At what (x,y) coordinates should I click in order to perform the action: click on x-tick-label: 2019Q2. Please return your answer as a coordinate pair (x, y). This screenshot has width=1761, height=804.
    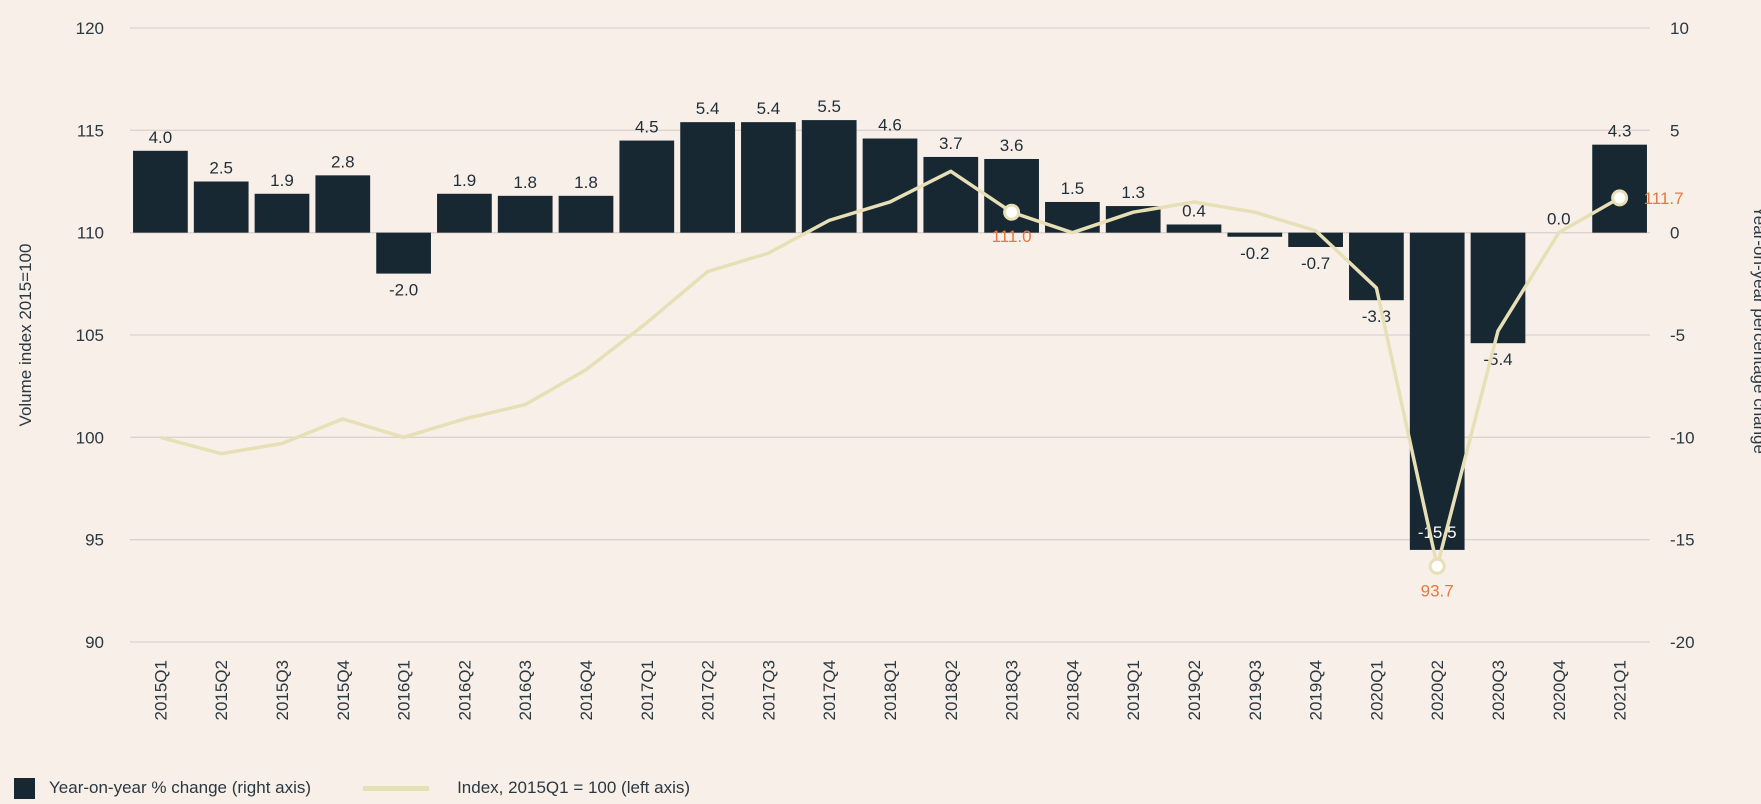
    Looking at the image, I should click on (1194, 690).